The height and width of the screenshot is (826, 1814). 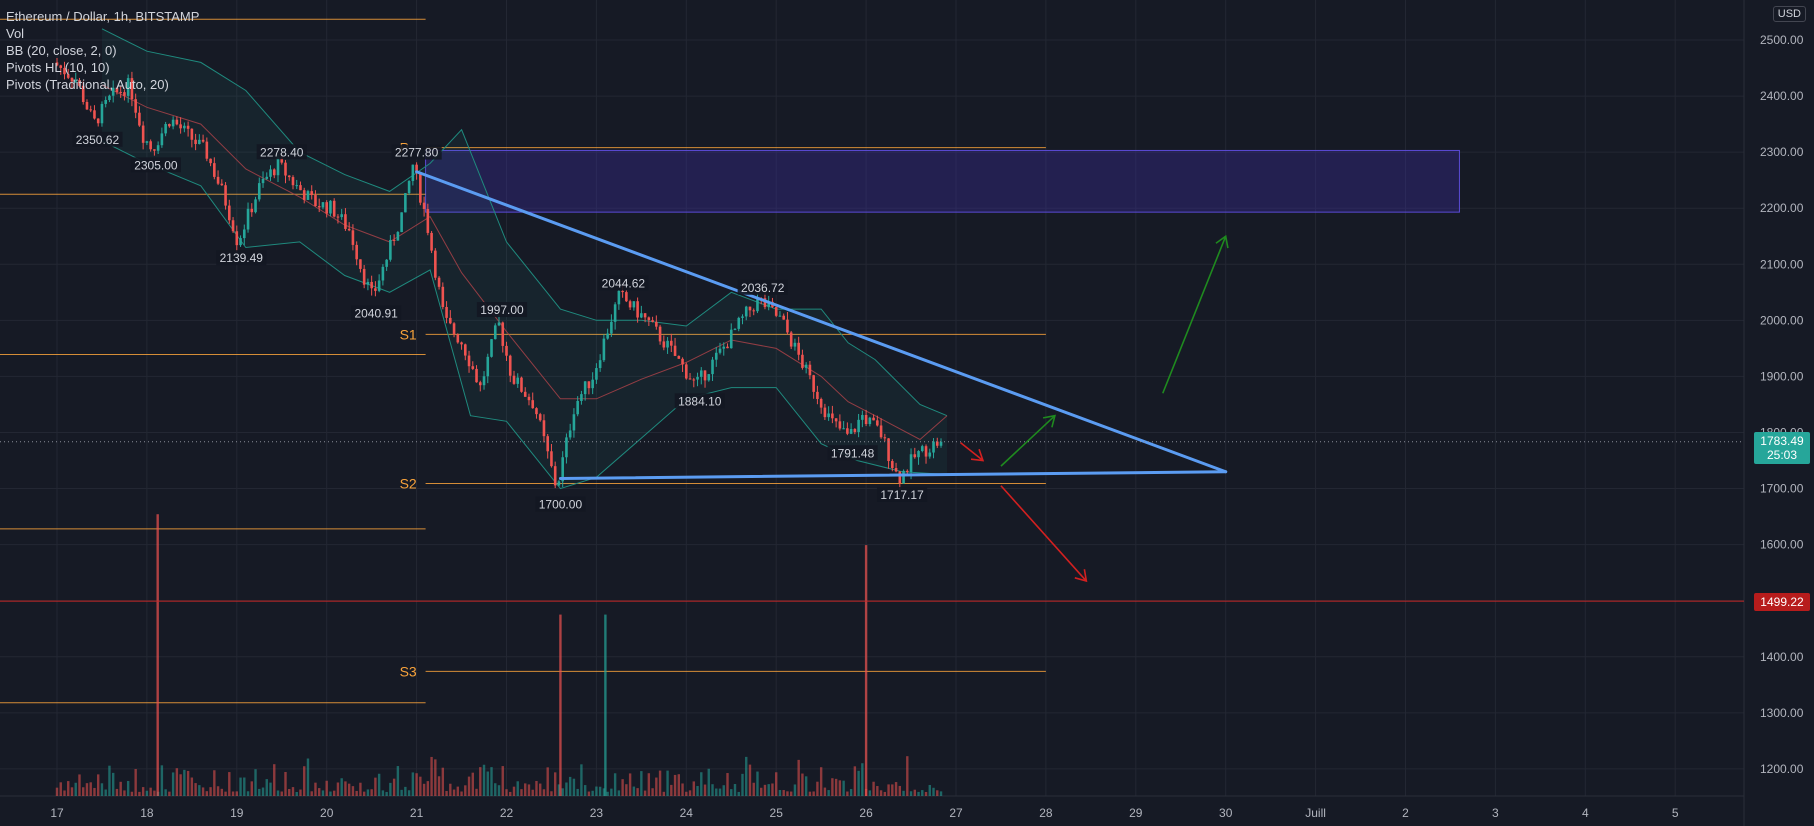 What do you see at coordinates (507, 813) in the screenshot?
I see `time-axis-tick: 22` at bounding box center [507, 813].